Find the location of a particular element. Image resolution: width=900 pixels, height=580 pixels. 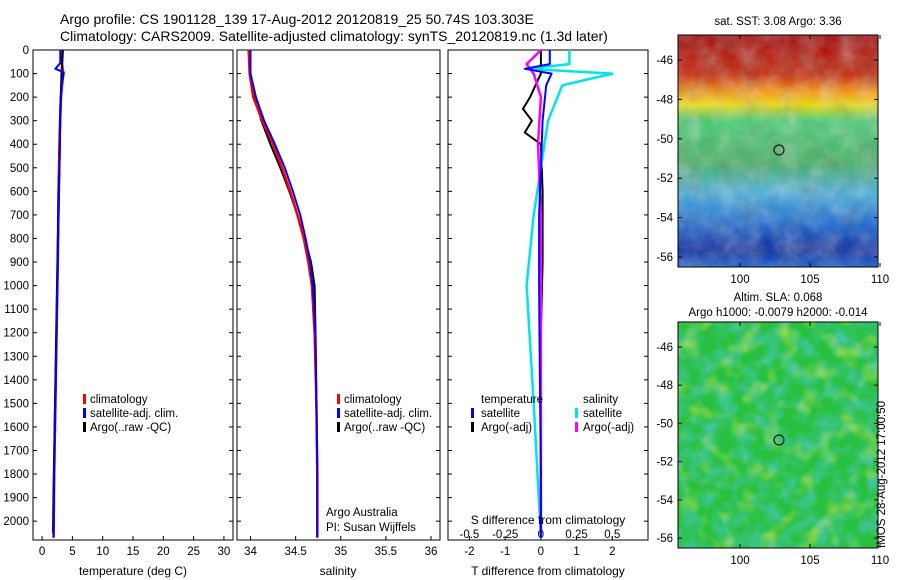

sal-argo-line is located at coordinates (283, 291).